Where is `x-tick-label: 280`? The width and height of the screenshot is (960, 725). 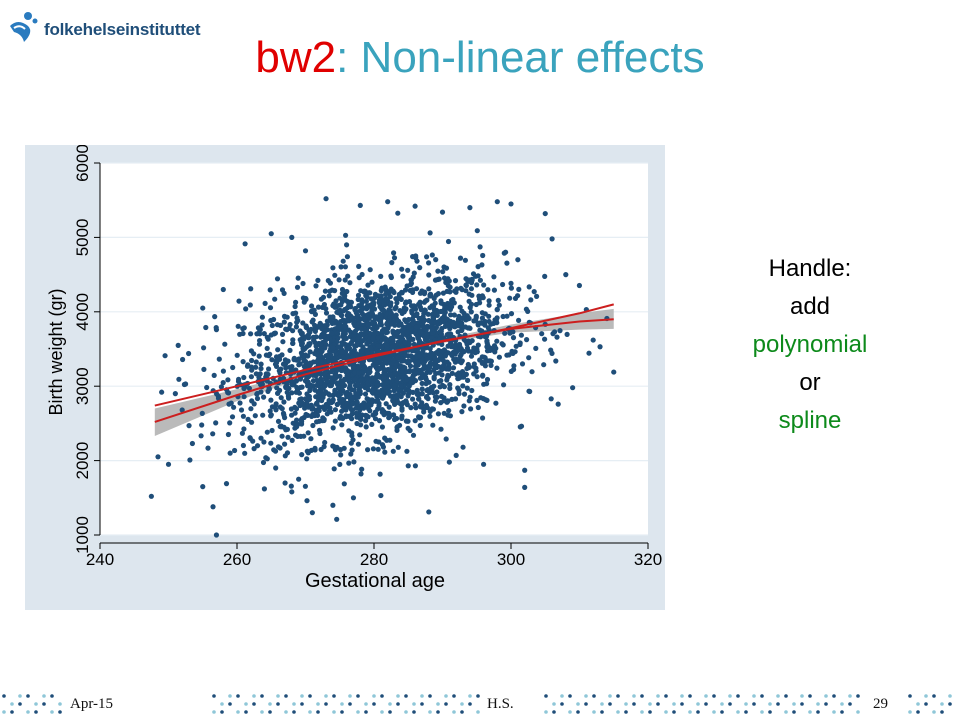
x-tick-label: 280 is located at coordinates (374, 559).